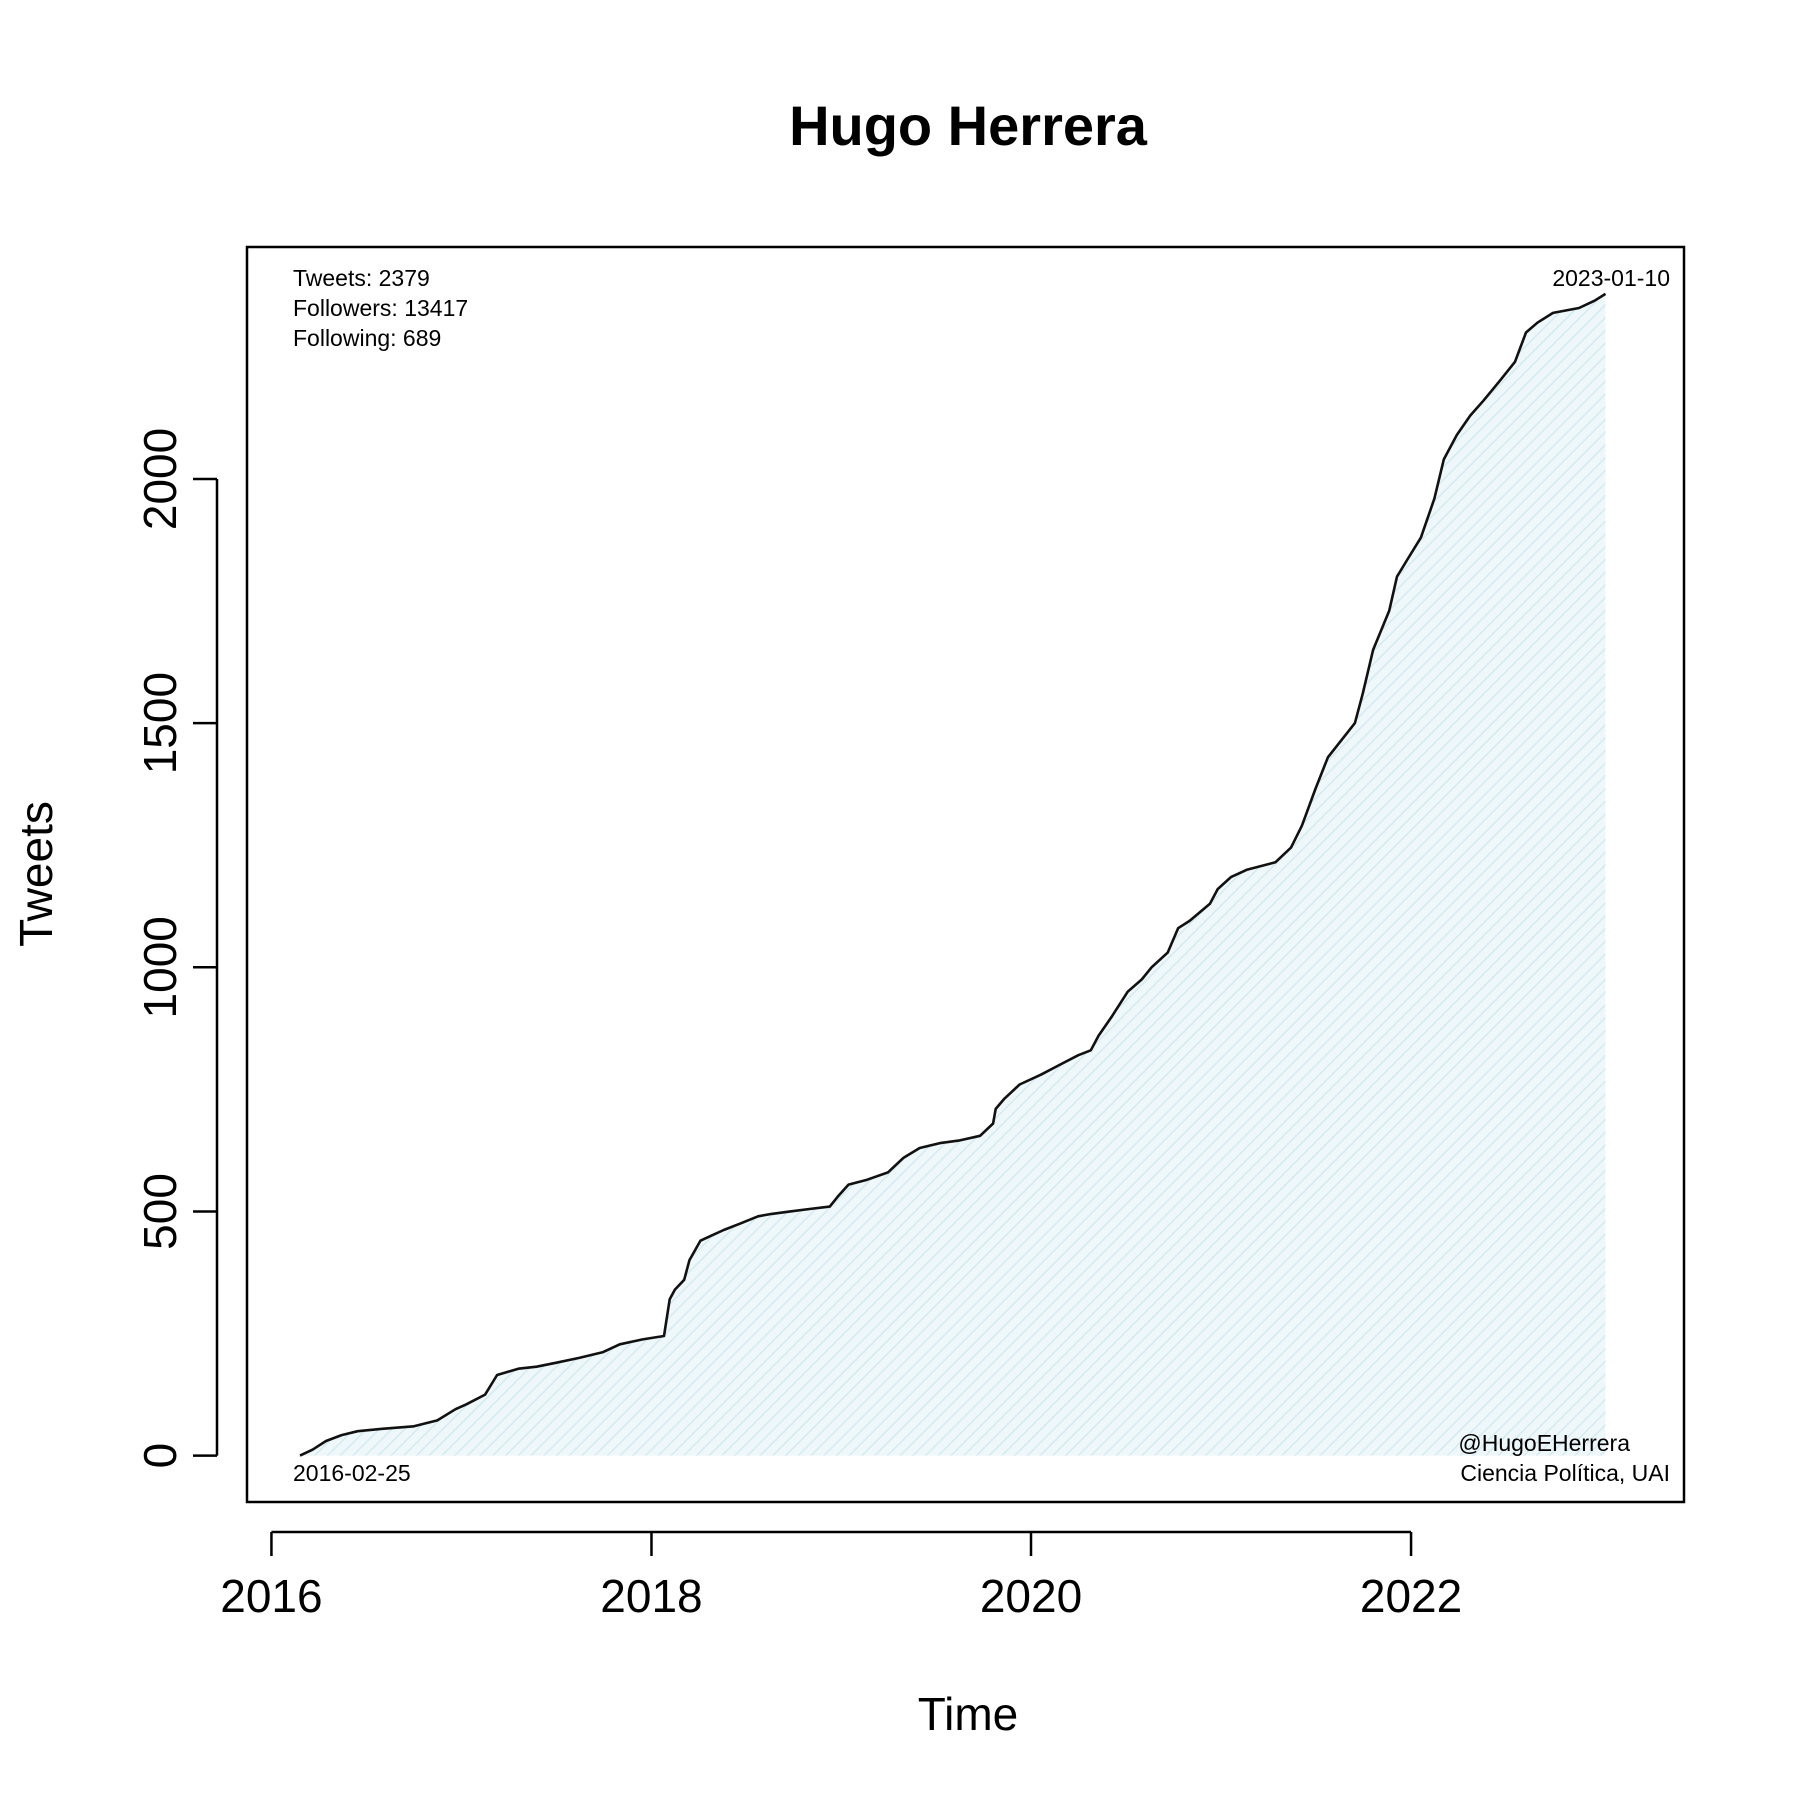  I want to click on x-tick-label: 2018, so click(651, 1596).